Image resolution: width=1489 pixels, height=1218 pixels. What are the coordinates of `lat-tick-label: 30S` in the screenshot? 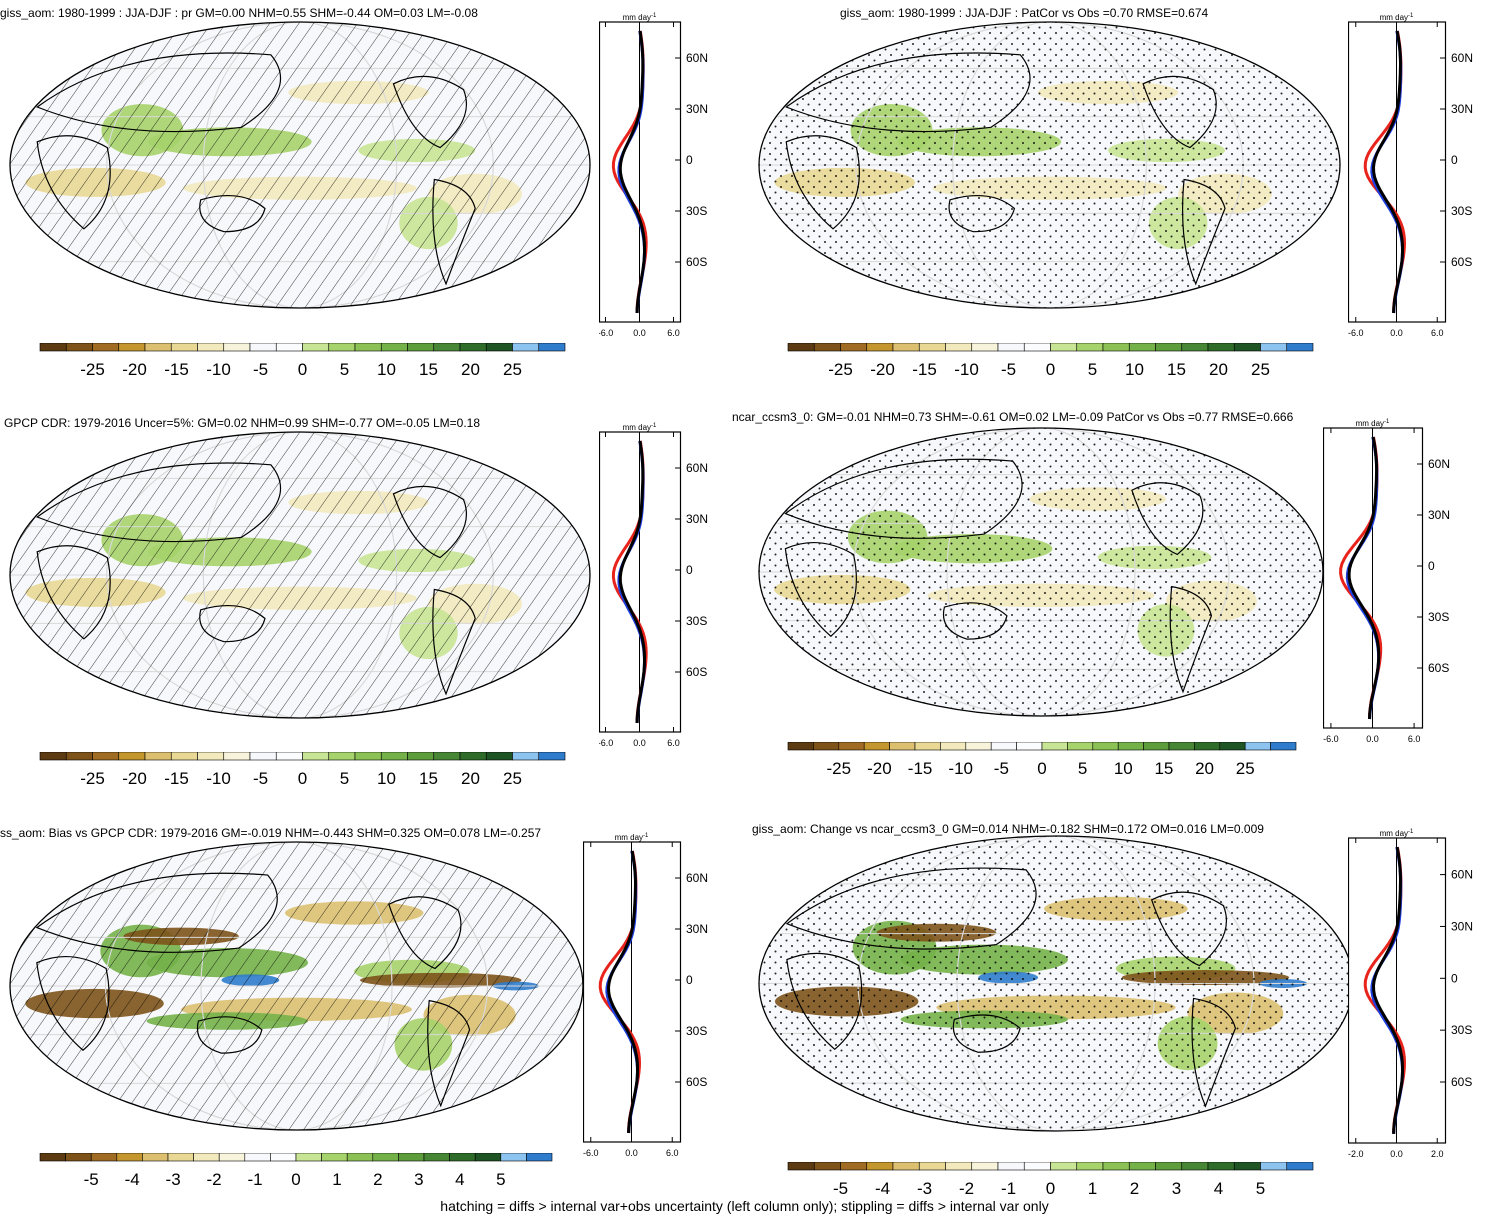 It's located at (1438, 617).